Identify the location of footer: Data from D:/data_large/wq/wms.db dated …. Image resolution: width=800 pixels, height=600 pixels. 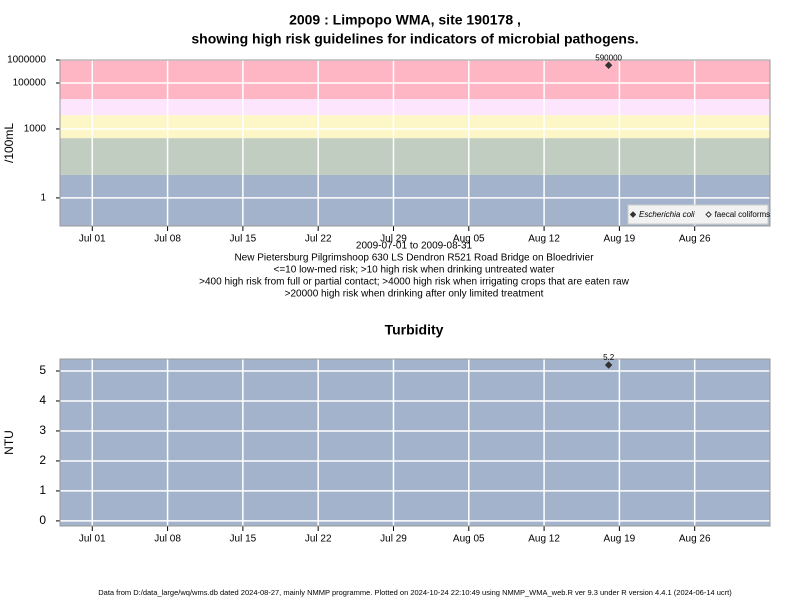
(415, 592).